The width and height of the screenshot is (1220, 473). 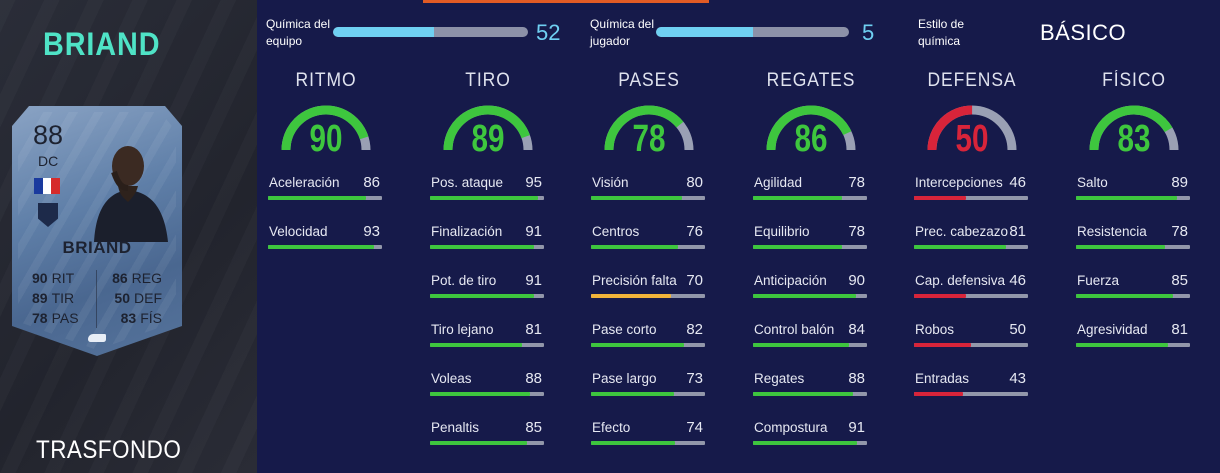 What do you see at coordinates (488, 247) in the screenshot?
I see `sub-stat-row: Finalización 91` at bounding box center [488, 247].